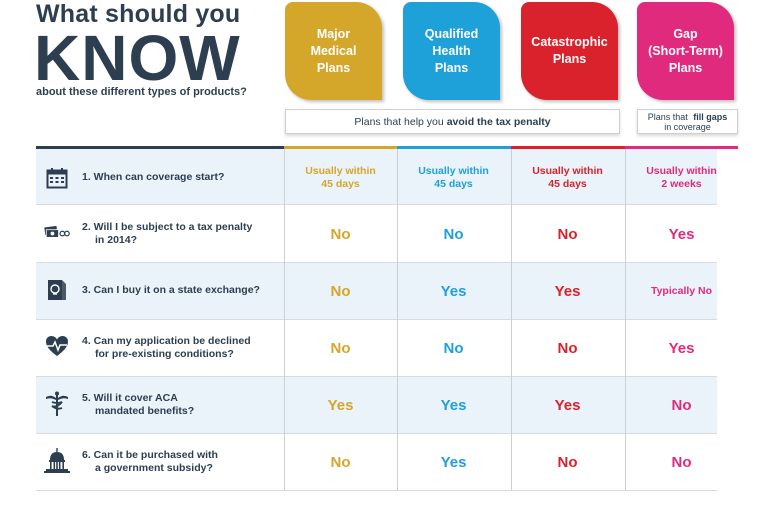 The height and width of the screenshot is (515, 773). What do you see at coordinates (567, 177) in the screenshot?
I see `answer-catastrophic-row-1: Usually within 45 days` at bounding box center [567, 177].